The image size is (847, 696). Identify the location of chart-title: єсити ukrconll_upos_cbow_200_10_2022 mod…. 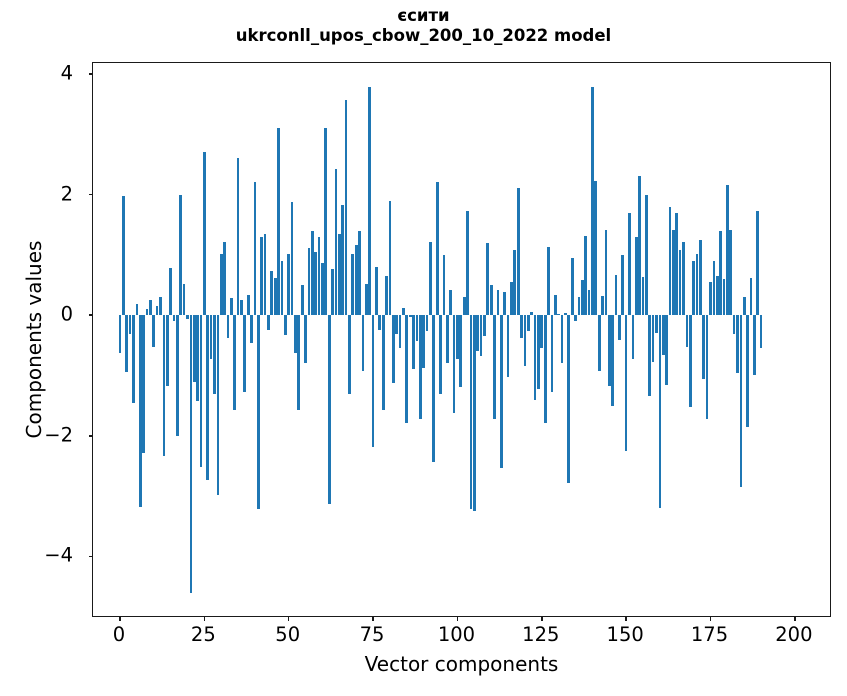
(423, 26).